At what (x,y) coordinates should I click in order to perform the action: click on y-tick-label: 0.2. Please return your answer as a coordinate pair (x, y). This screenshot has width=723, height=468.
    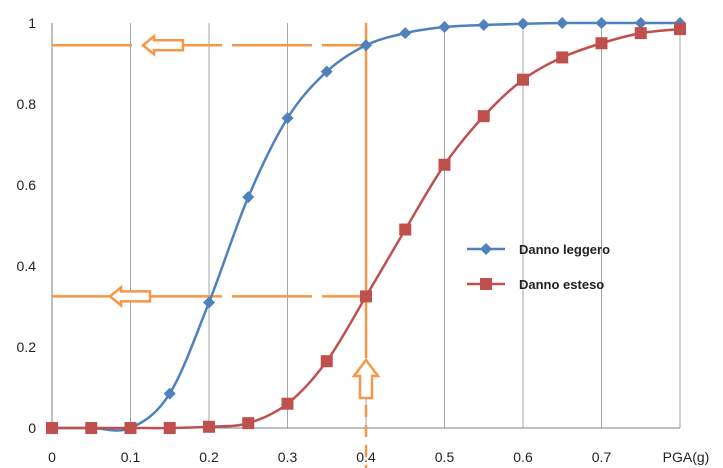
    Looking at the image, I should click on (27, 347).